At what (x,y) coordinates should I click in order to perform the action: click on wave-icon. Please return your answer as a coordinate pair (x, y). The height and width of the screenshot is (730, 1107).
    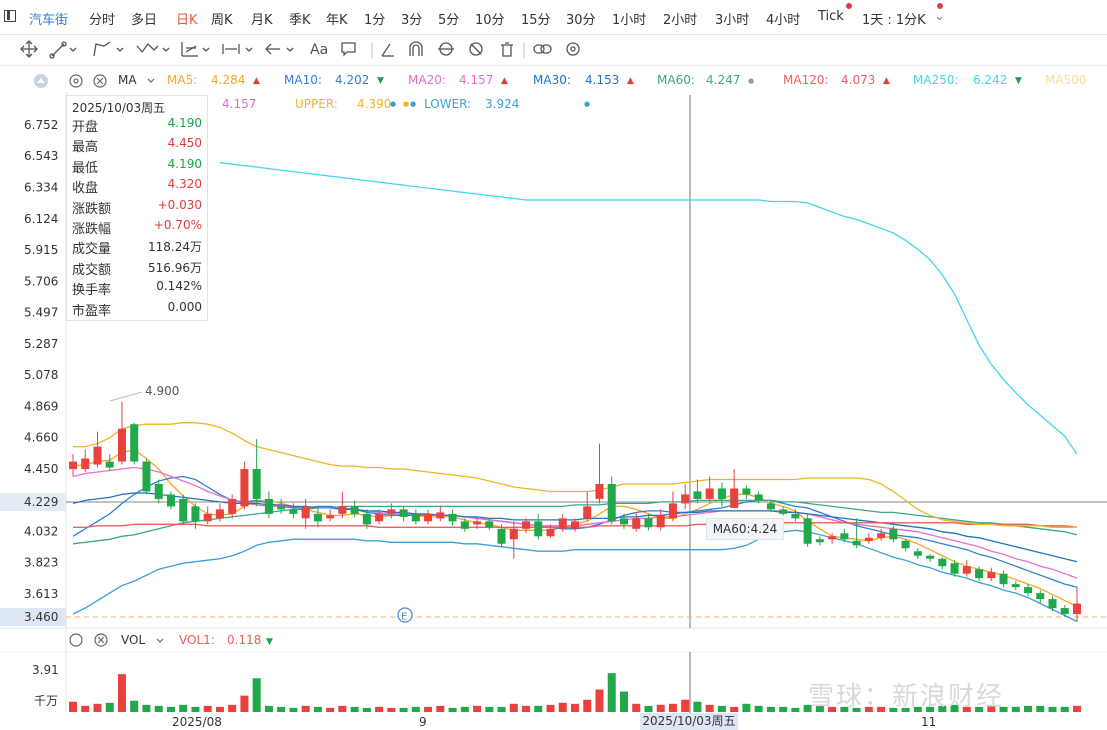
    Looking at the image, I should click on (153, 48).